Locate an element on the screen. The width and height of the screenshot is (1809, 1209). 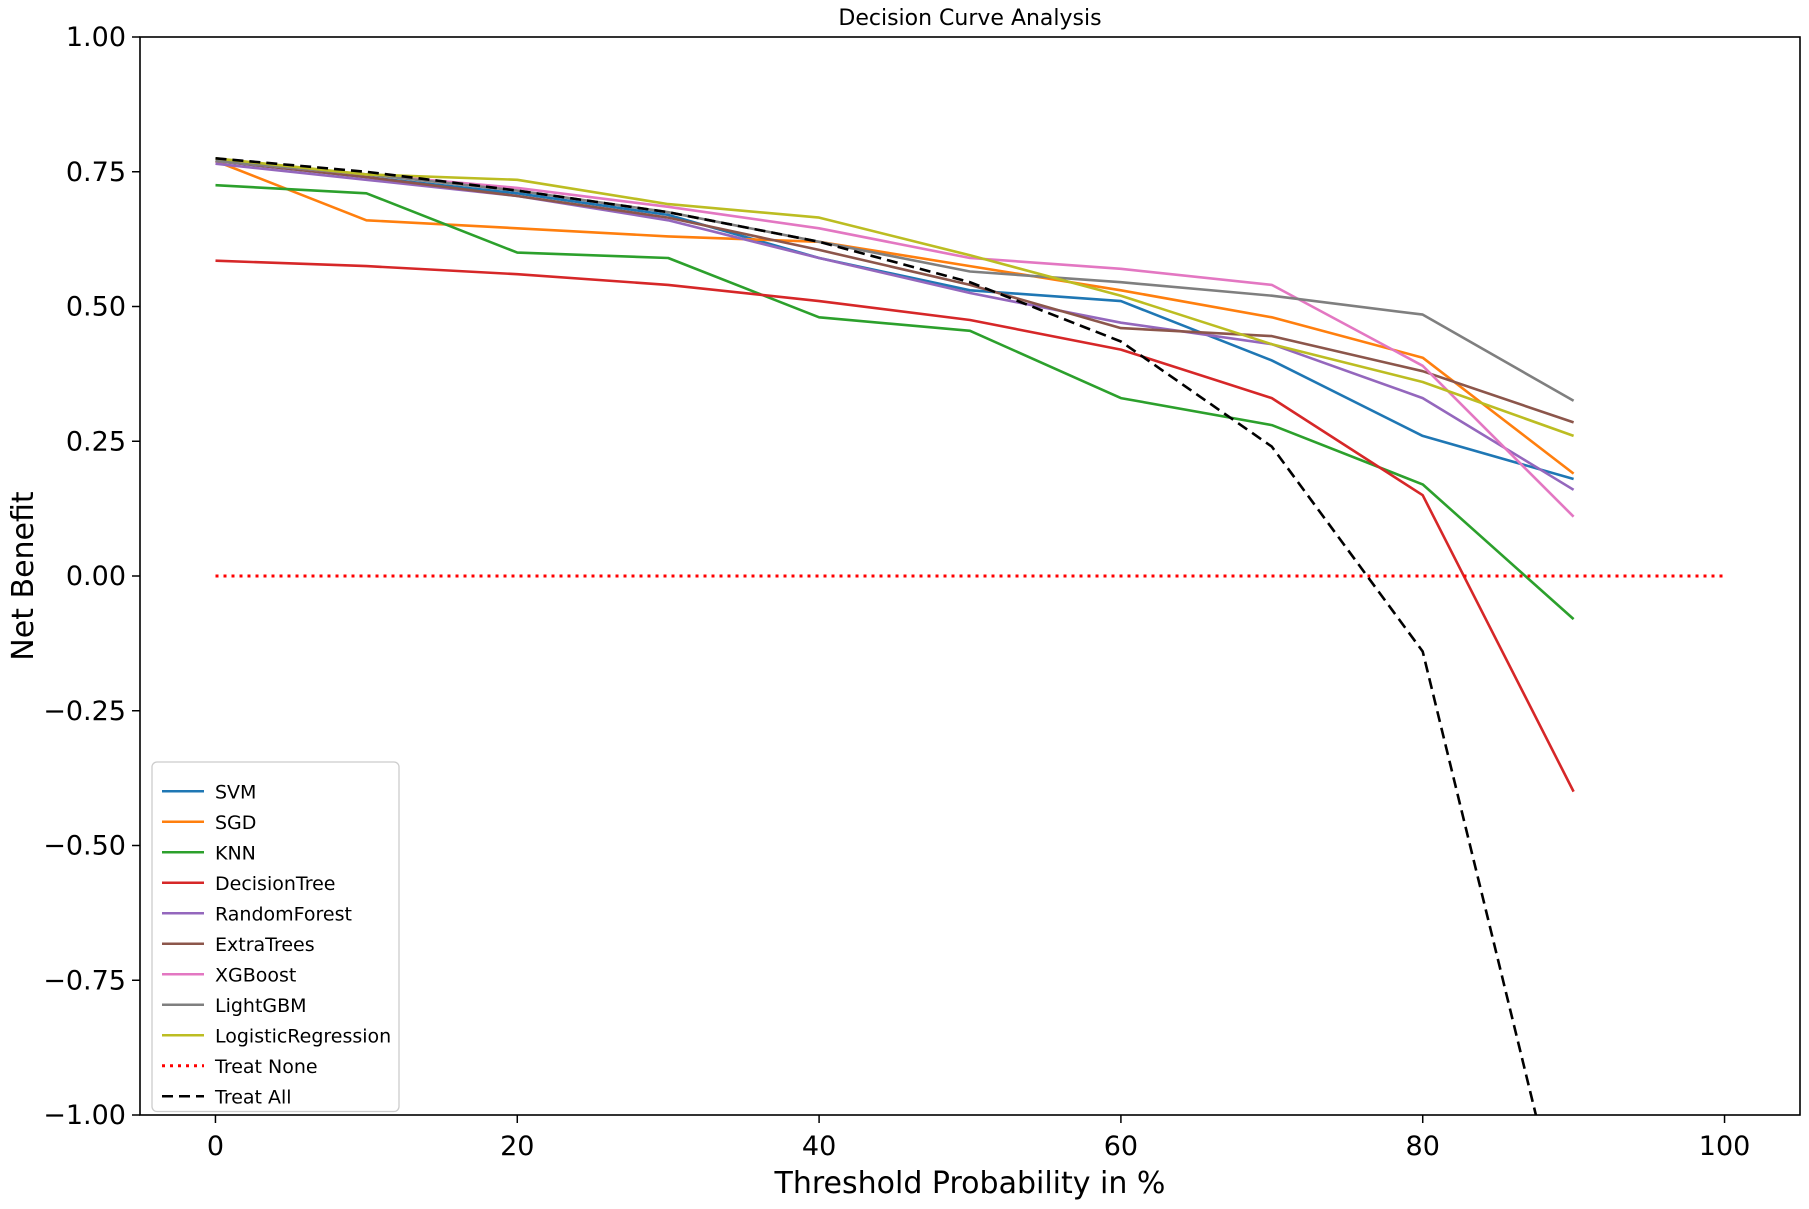
x-axis-title: Threshold Probability in % is located at coordinates (970, 1183).